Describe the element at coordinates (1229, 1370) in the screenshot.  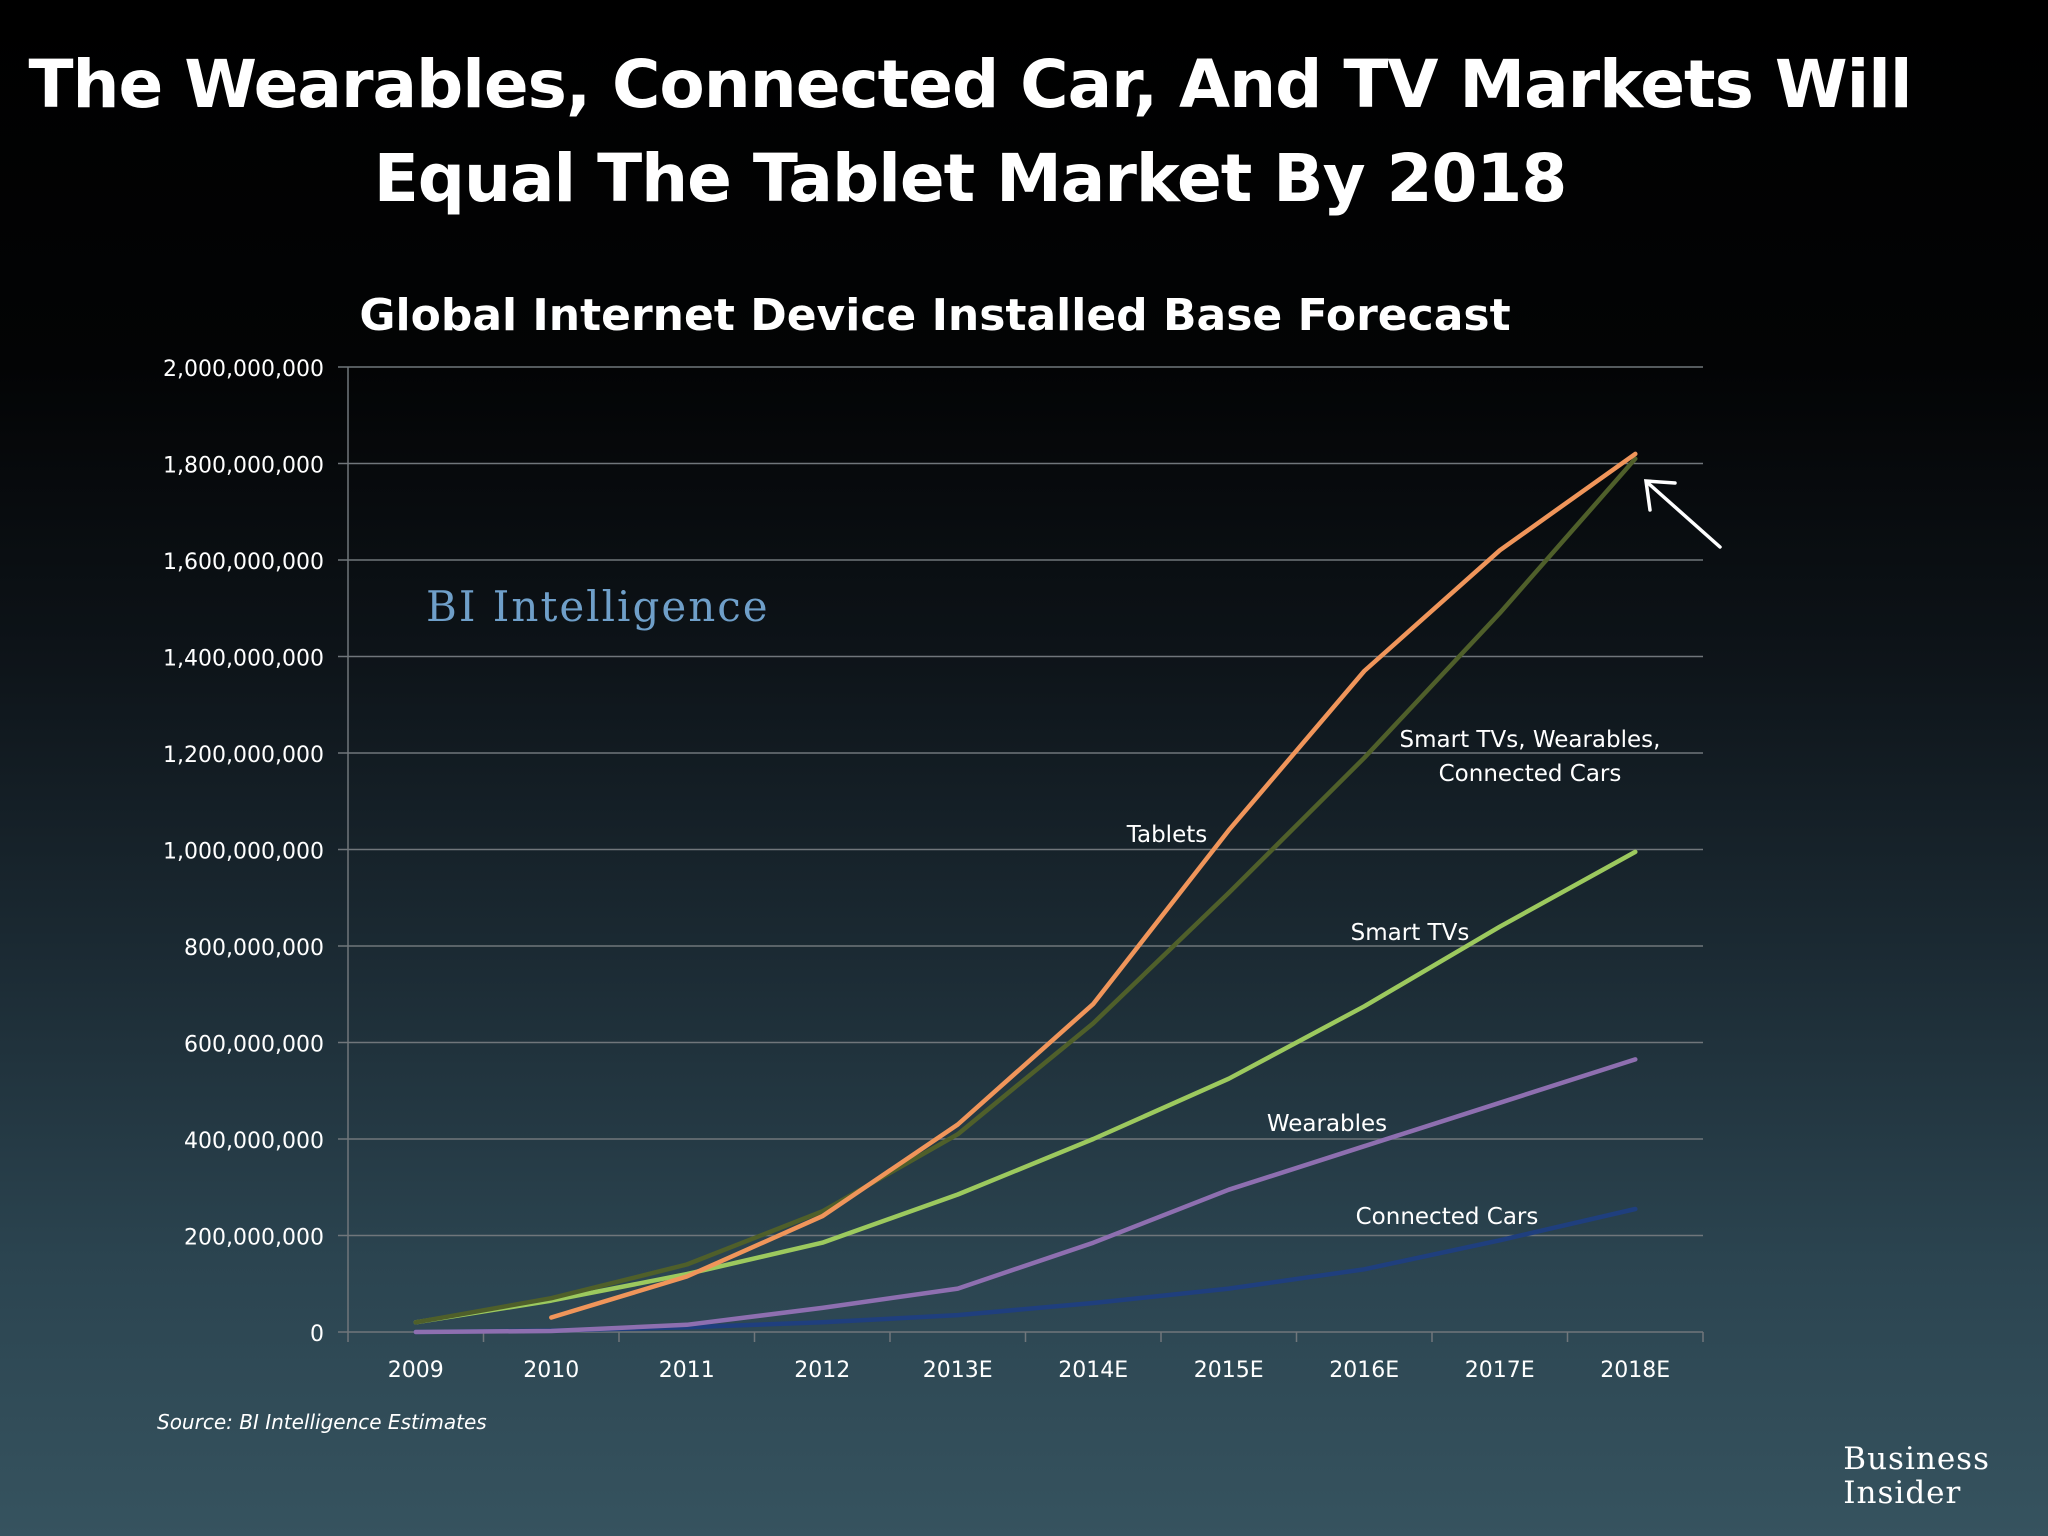
I see `x-tick-label: 2015E` at that location.